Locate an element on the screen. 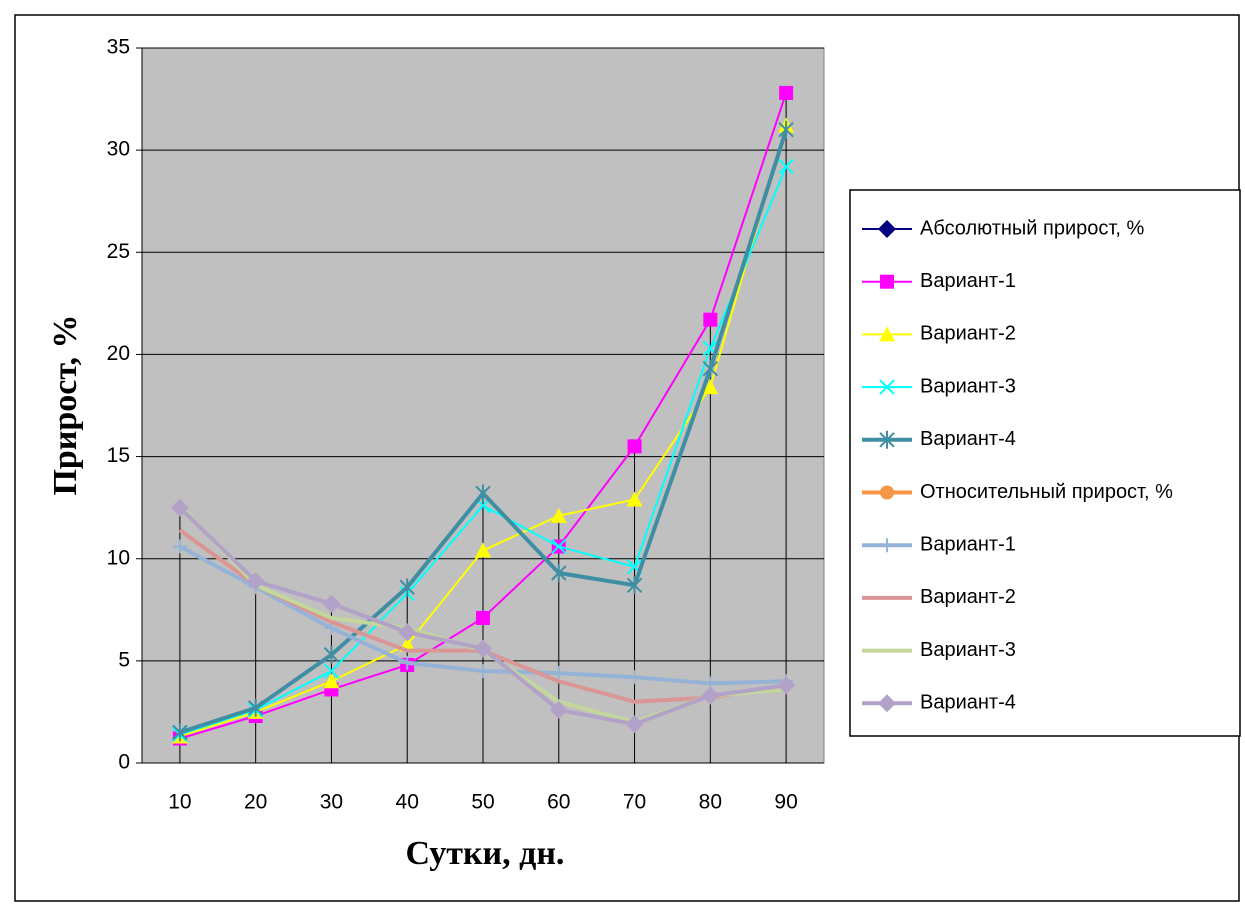 The height and width of the screenshot is (916, 1245). y-tick-label: 15 is located at coordinates (118, 455).